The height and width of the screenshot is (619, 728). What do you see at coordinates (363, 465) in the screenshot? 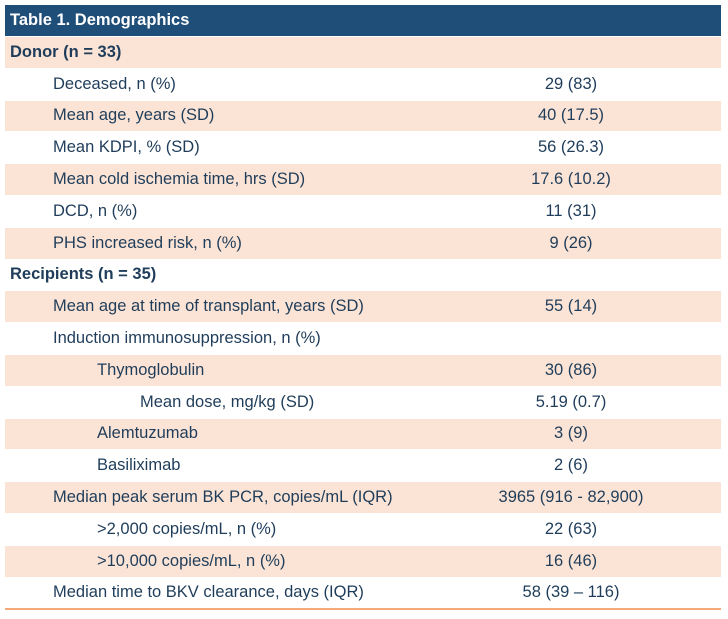
I see `table-row: Basiliximab 2 (6)` at bounding box center [363, 465].